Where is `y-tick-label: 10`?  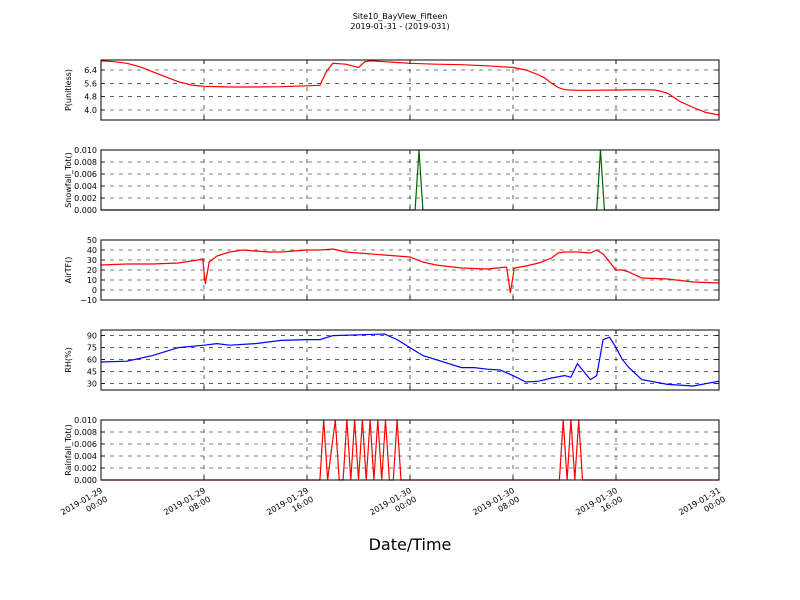 y-tick-label: 10 is located at coordinates (92, 280).